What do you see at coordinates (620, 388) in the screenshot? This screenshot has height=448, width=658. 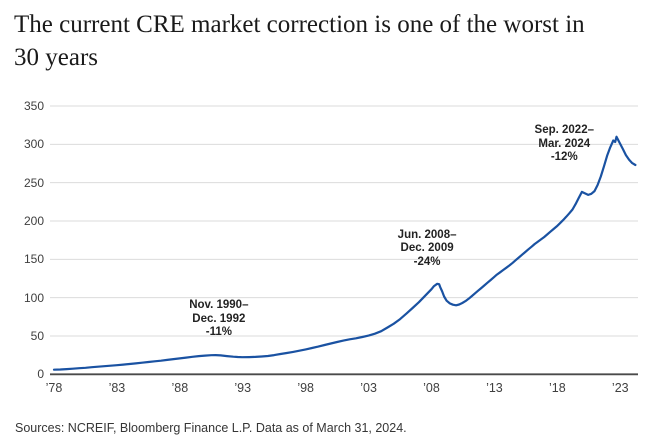 I see `x-axis-tick-label: ’23` at bounding box center [620, 388].